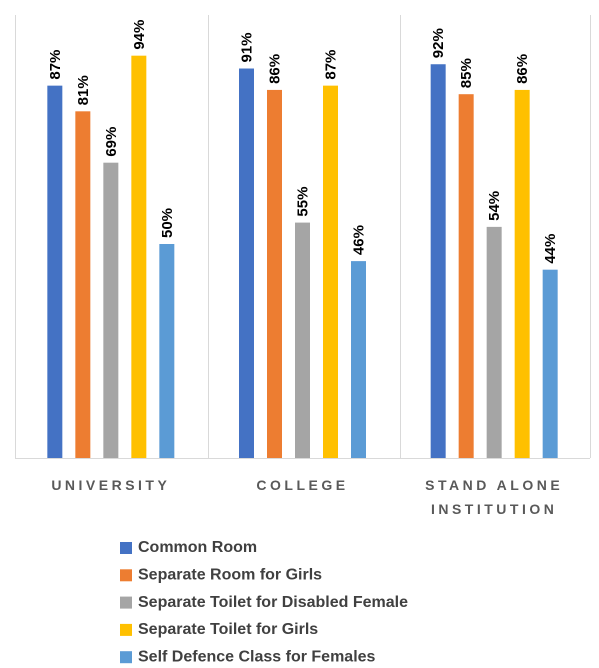 The width and height of the screenshot is (599, 668). I want to click on value-label: 94%, so click(139, 35).